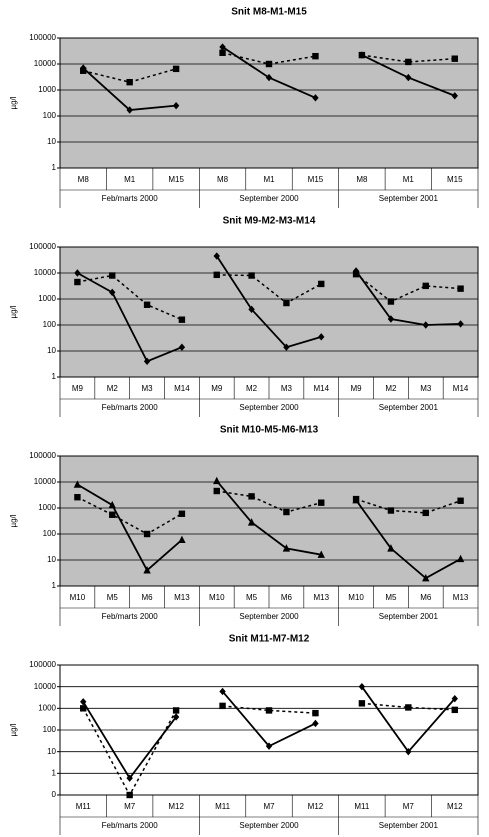  What do you see at coordinates (130, 198) in the screenshot?
I see `group-label: Feb/marts 2000` at bounding box center [130, 198].